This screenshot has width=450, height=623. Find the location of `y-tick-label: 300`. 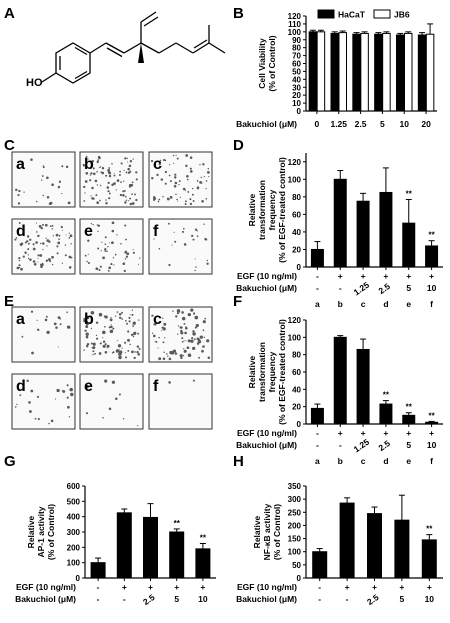

y-tick-label: 300 is located at coordinates (295, 499).